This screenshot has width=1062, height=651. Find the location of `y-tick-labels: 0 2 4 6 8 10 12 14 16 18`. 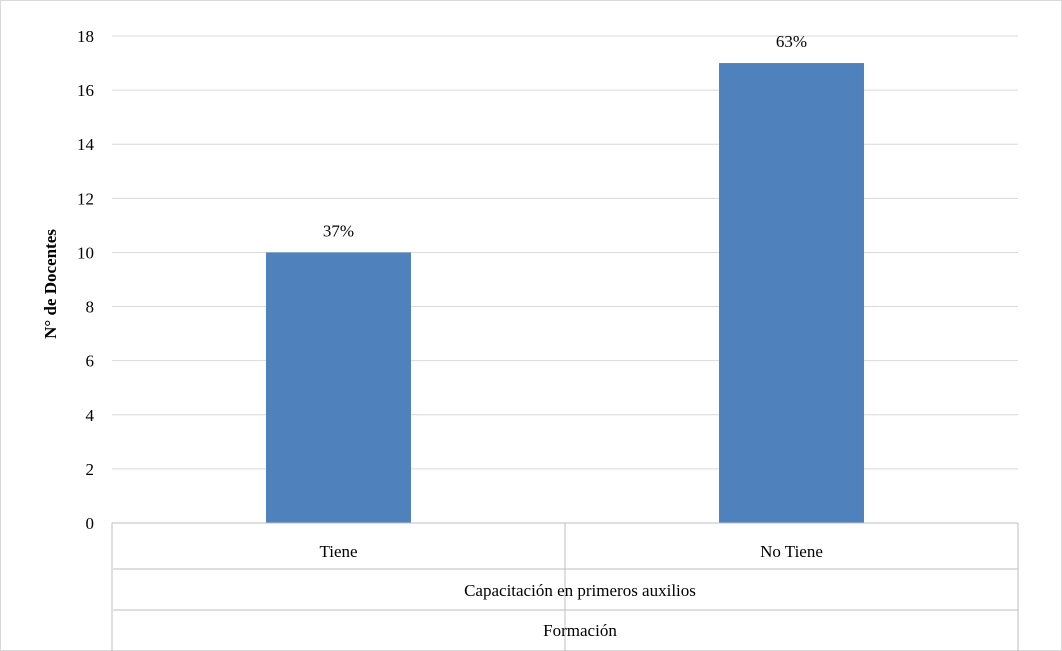

y-tick-labels: 0 2 4 6 8 10 12 14 16 18 is located at coordinates (86, 280).